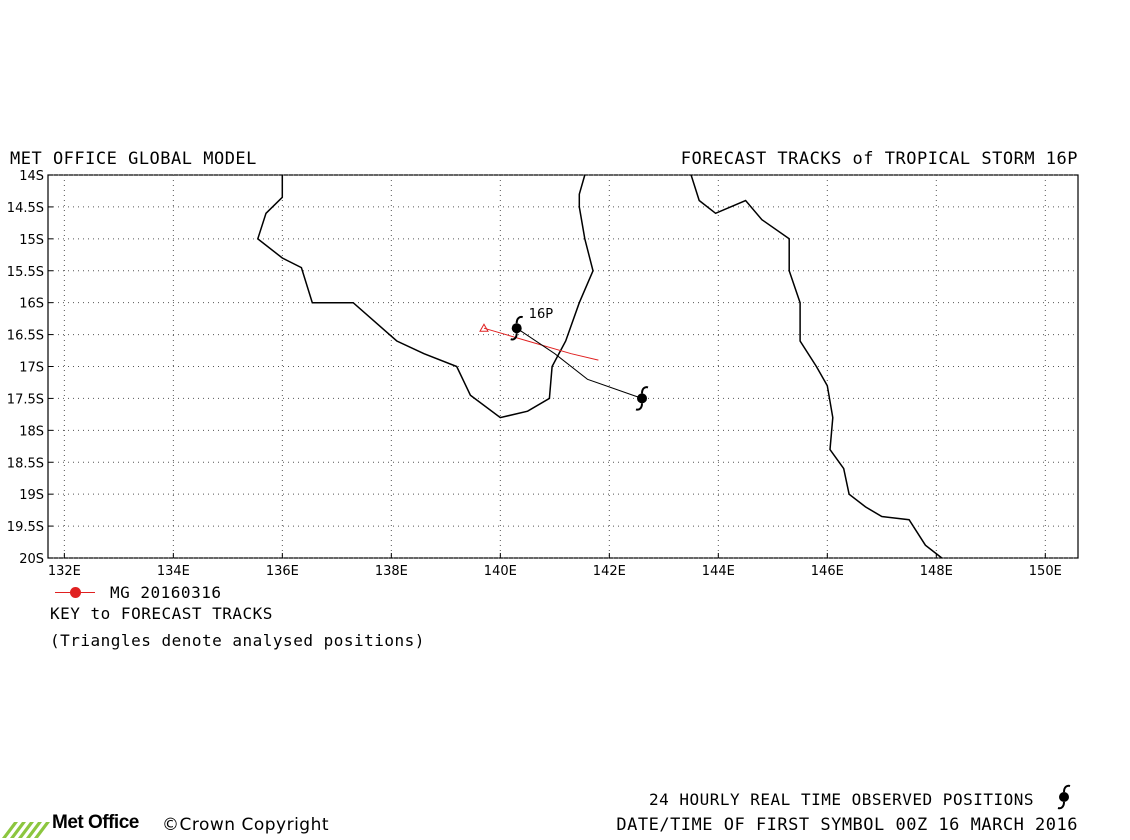 Image resolution: width=1130 pixels, height=840 pixels. Describe the element at coordinates (31, 559) in the screenshot. I see `y-tick-label: 20S` at that location.